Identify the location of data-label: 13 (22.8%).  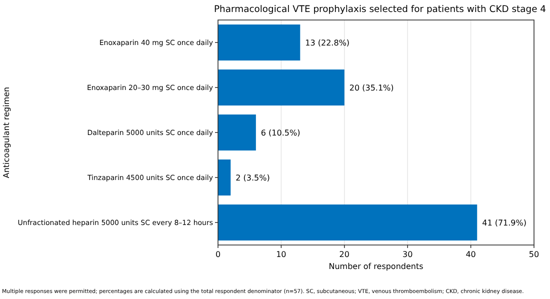
(327, 43).